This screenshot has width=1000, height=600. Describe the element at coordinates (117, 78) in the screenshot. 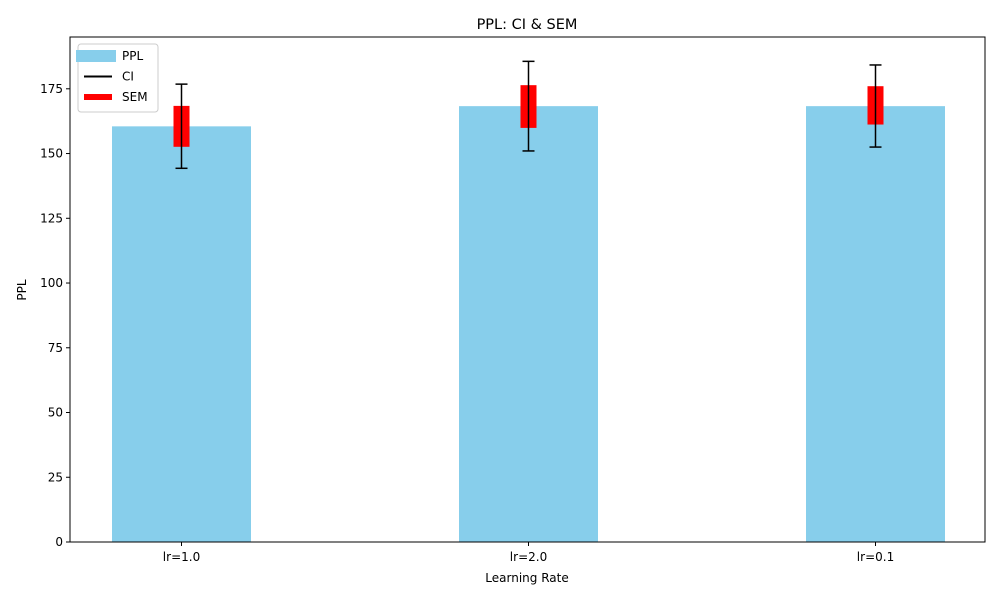

I see `legend: PPL CI SEM` at that location.